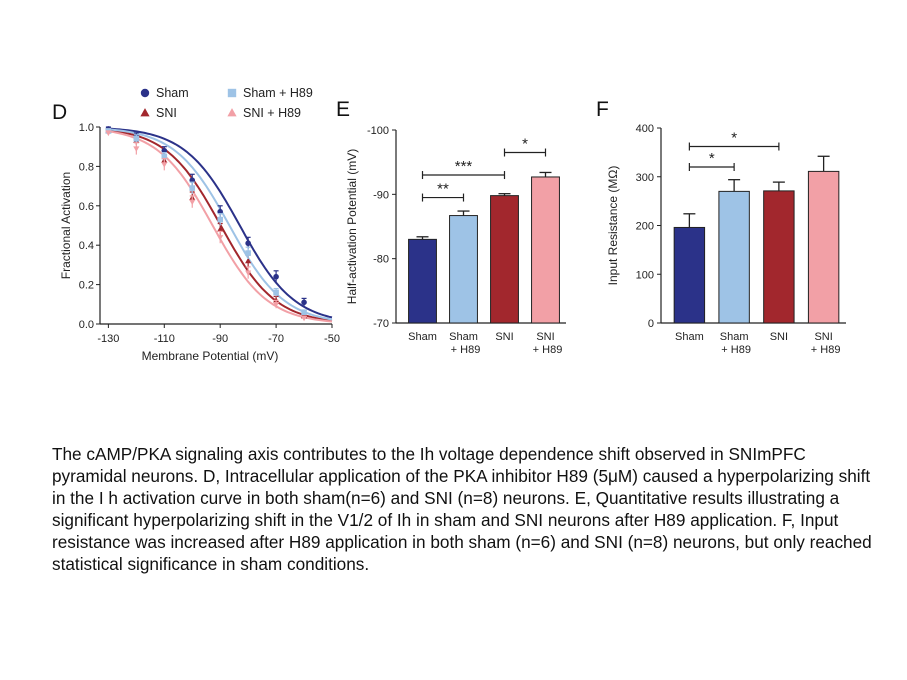 Image resolution: width=907 pixels, height=680 pixels. What do you see at coordinates (352, 226) in the screenshot?
I see `panel-e-y-axis-label: Half-activation Potential (mV)` at bounding box center [352, 226].